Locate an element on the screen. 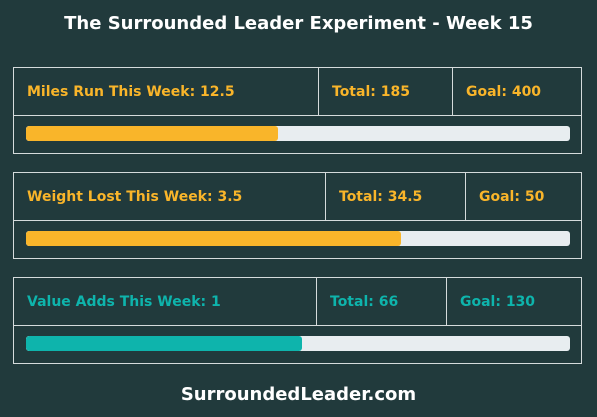 Image resolution: width=597 pixels, height=417 pixels. value-adds-progress-area is located at coordinates (297, 344).